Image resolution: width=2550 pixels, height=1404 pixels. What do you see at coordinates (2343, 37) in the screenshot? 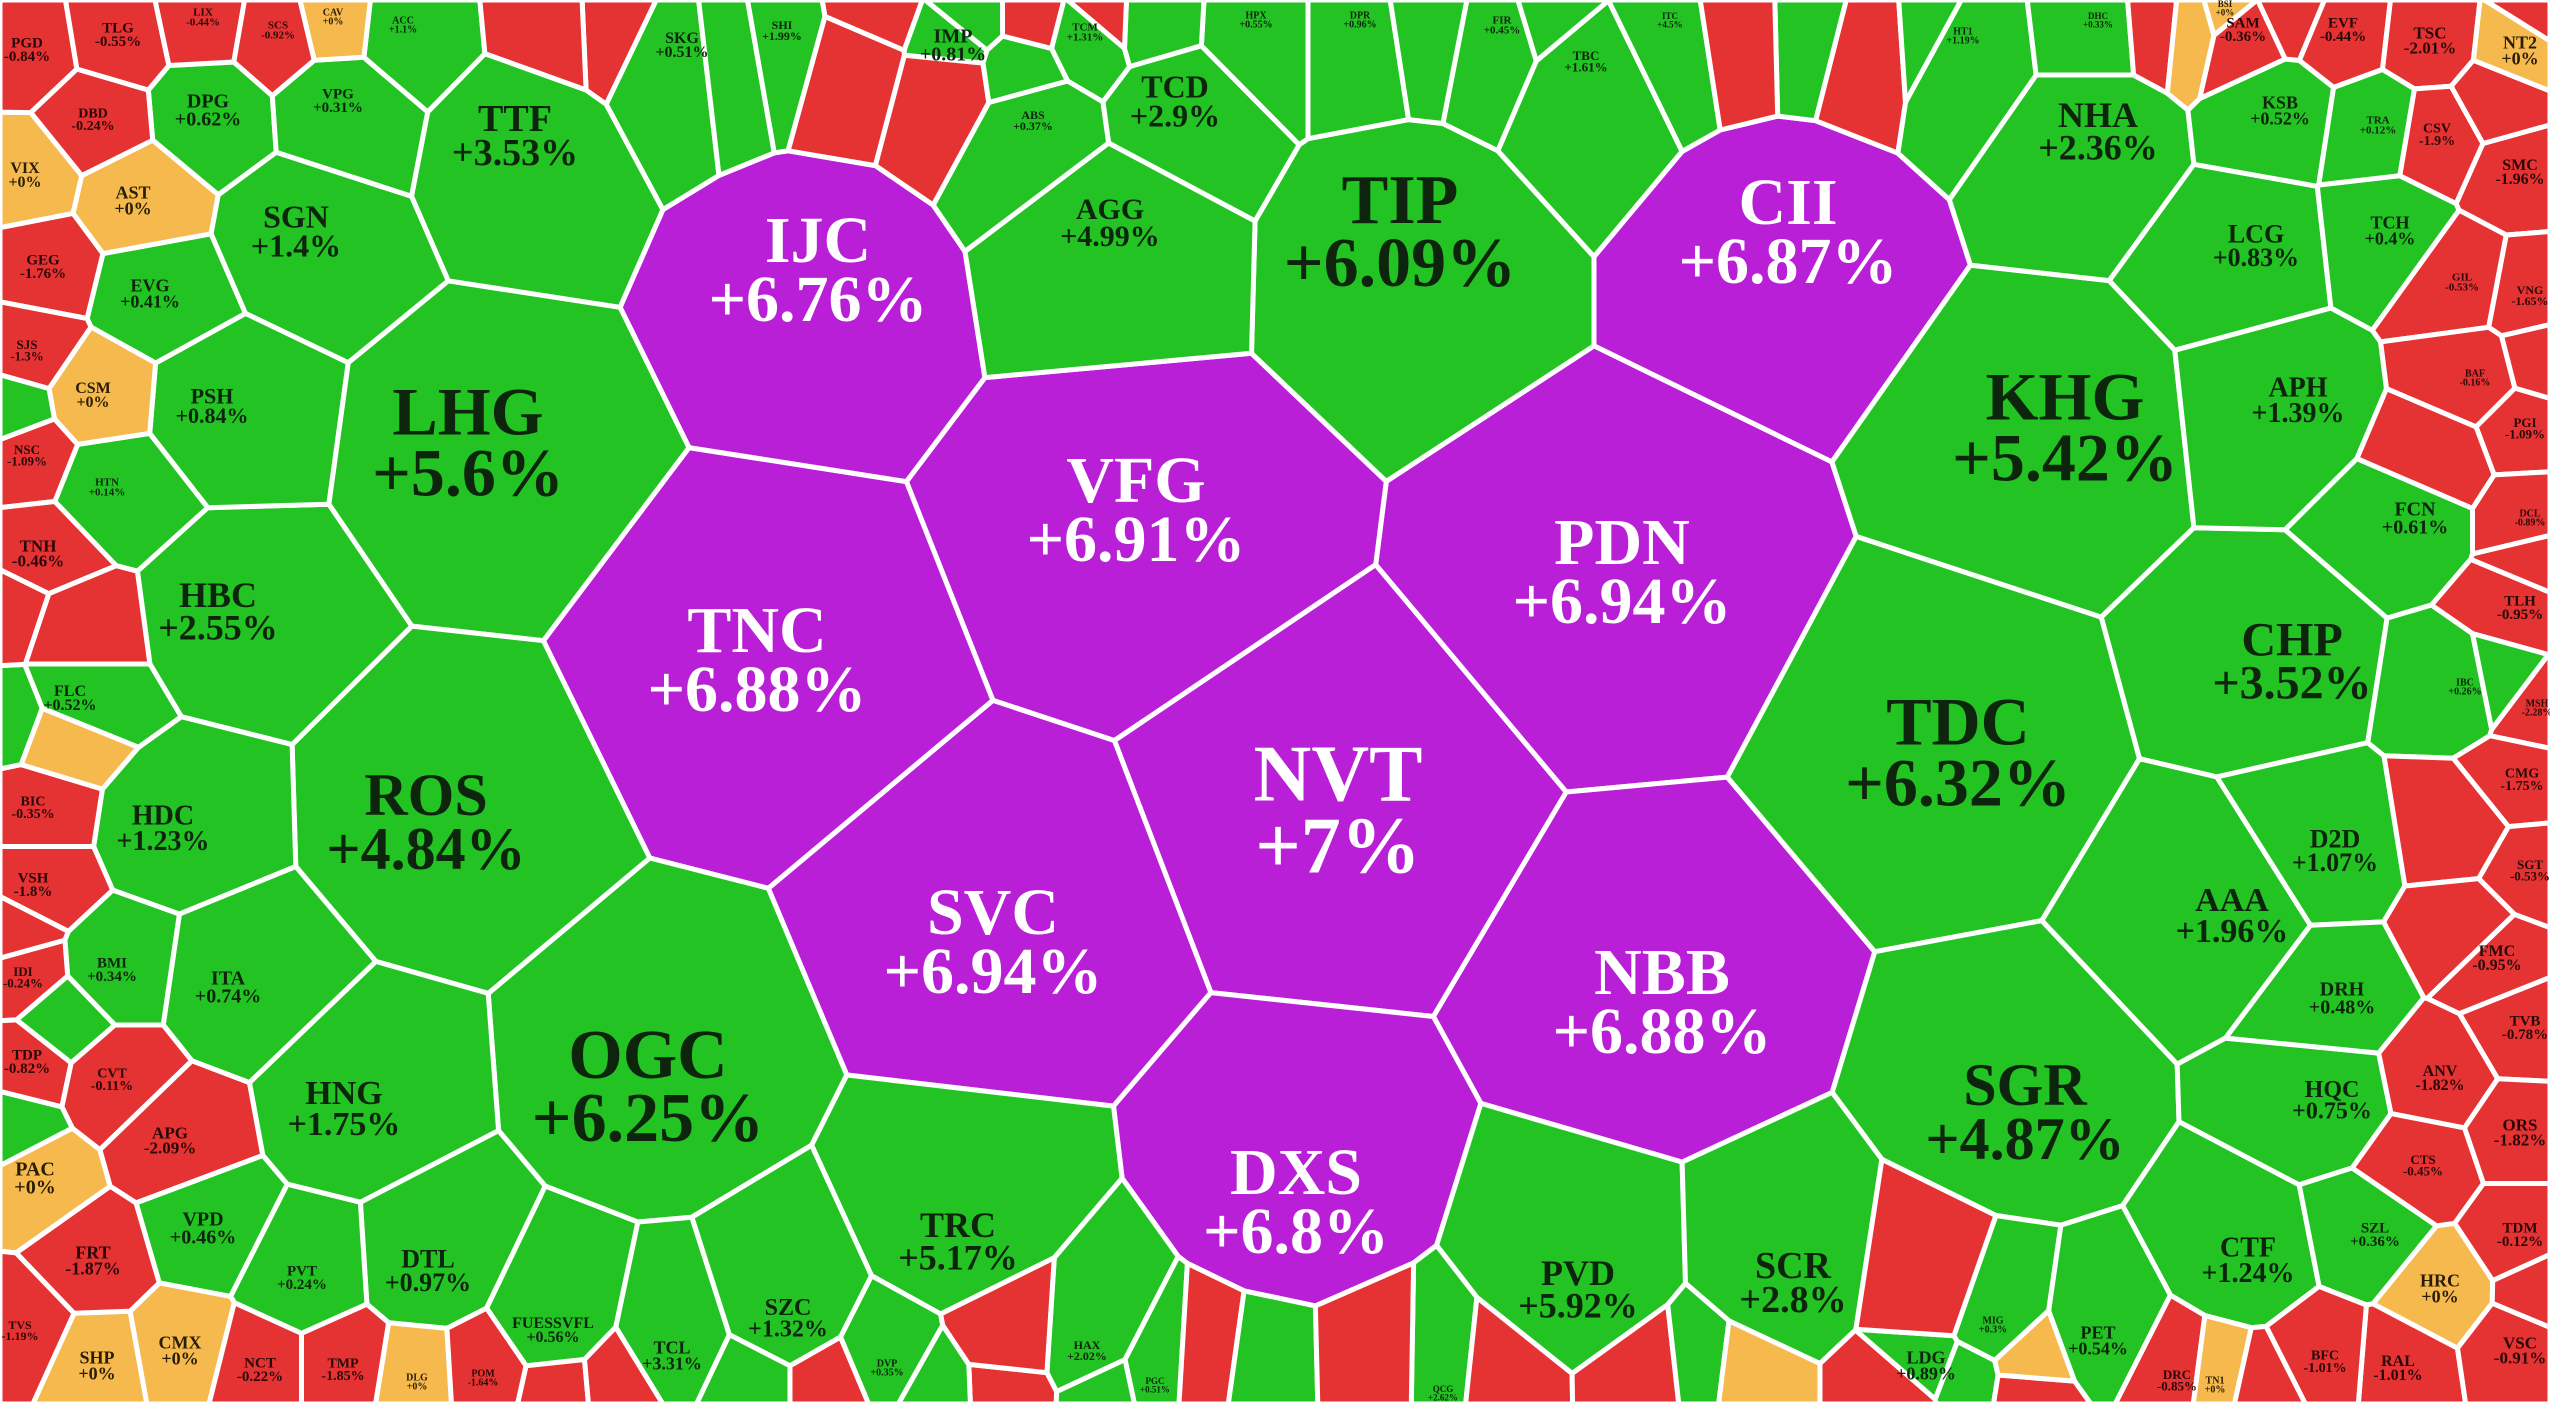
I see `cell-change-evf: -0.44%` at bounding box center [2343, 37].